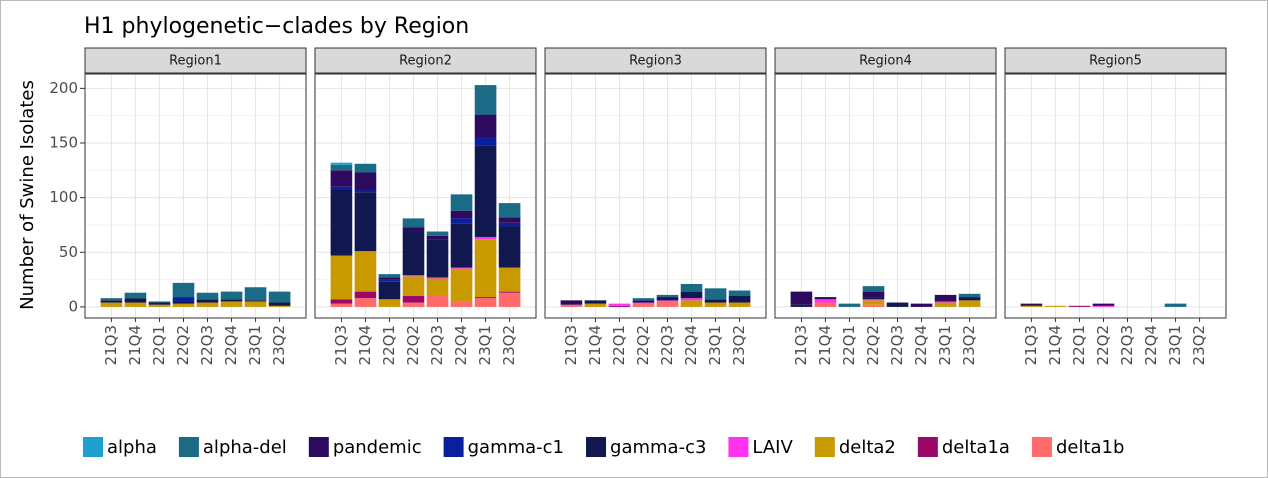 This screenshot has width=1268, height=478. Describe the element at coordinates (1115, 61) in the screenshot. I see `strip-label: Region5` at that location.